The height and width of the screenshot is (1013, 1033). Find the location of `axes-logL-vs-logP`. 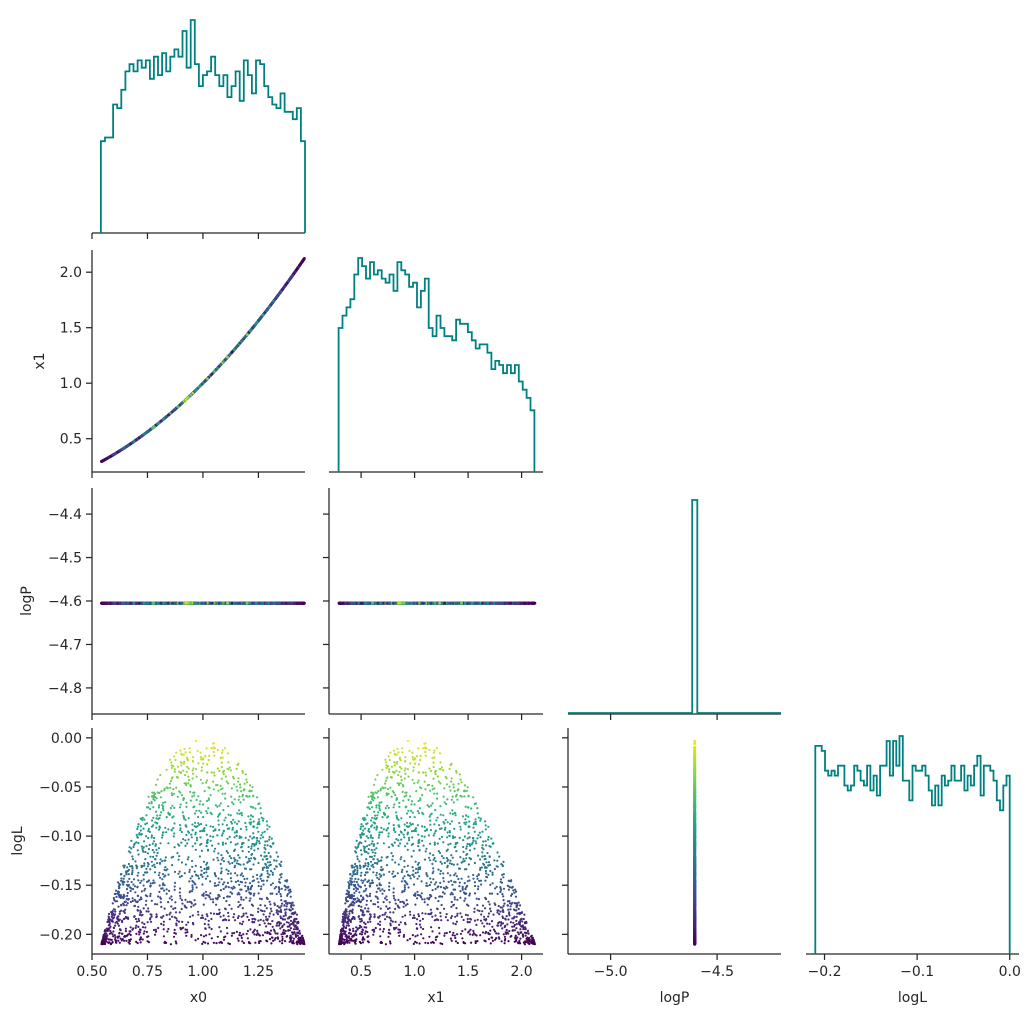

axes-logL-vs-logP is located at coordinates (674, 841).